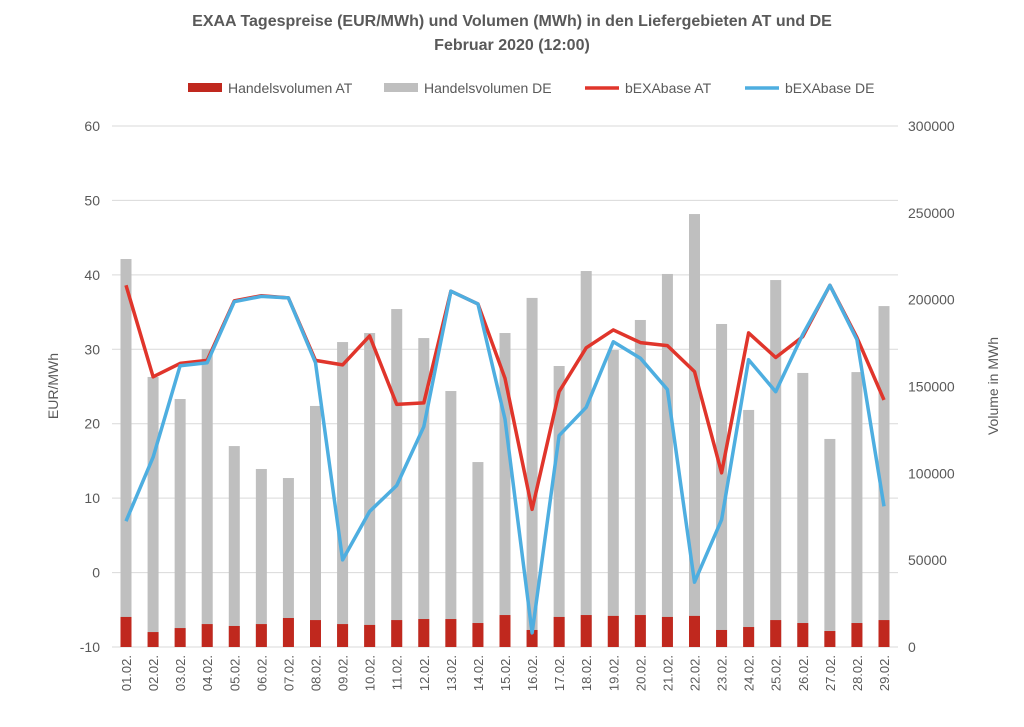 The image size is (1024, 727). Describe the element at coordinates (830, 88) in the screenshot. I see `legend-label: bEXAbase DE` at that location.